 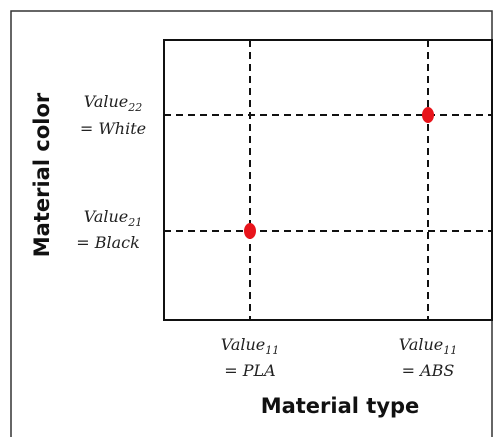 What do you see at coordinates (113, 103) in the screenshot?
I see `y-tick-label: Value22` at bounding box center [113, 103].